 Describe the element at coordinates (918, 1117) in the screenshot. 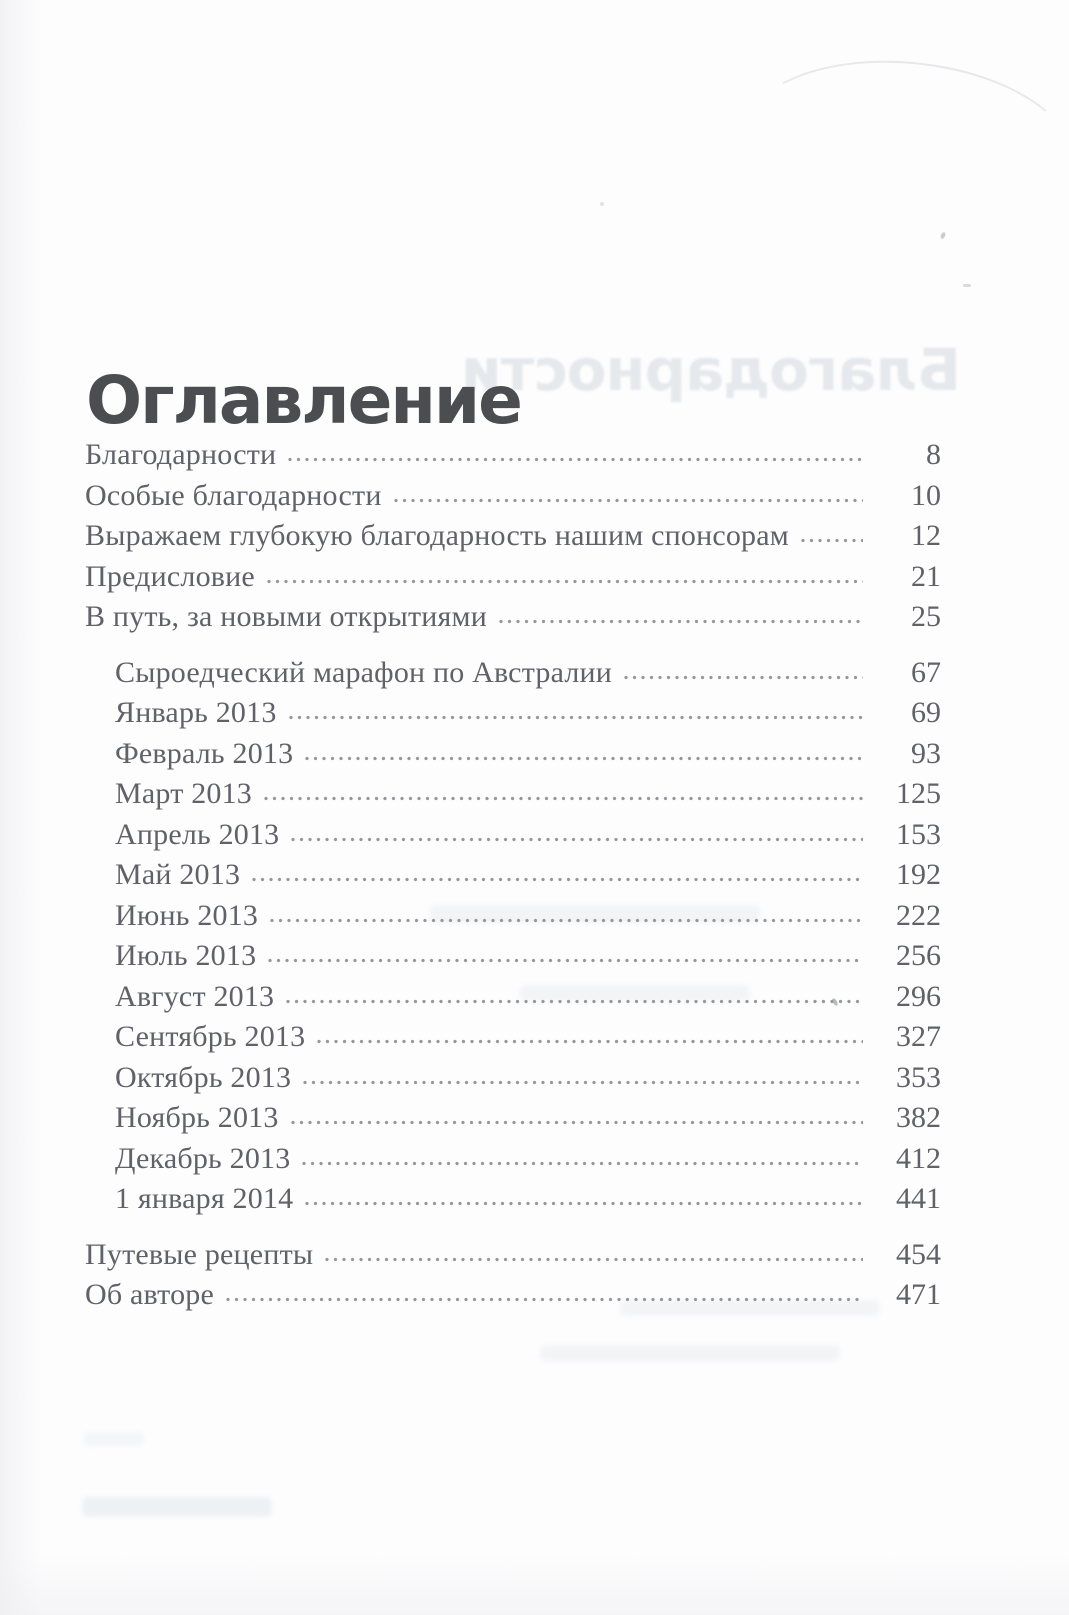

I see `toc-entry-page-number: 382` at that location.